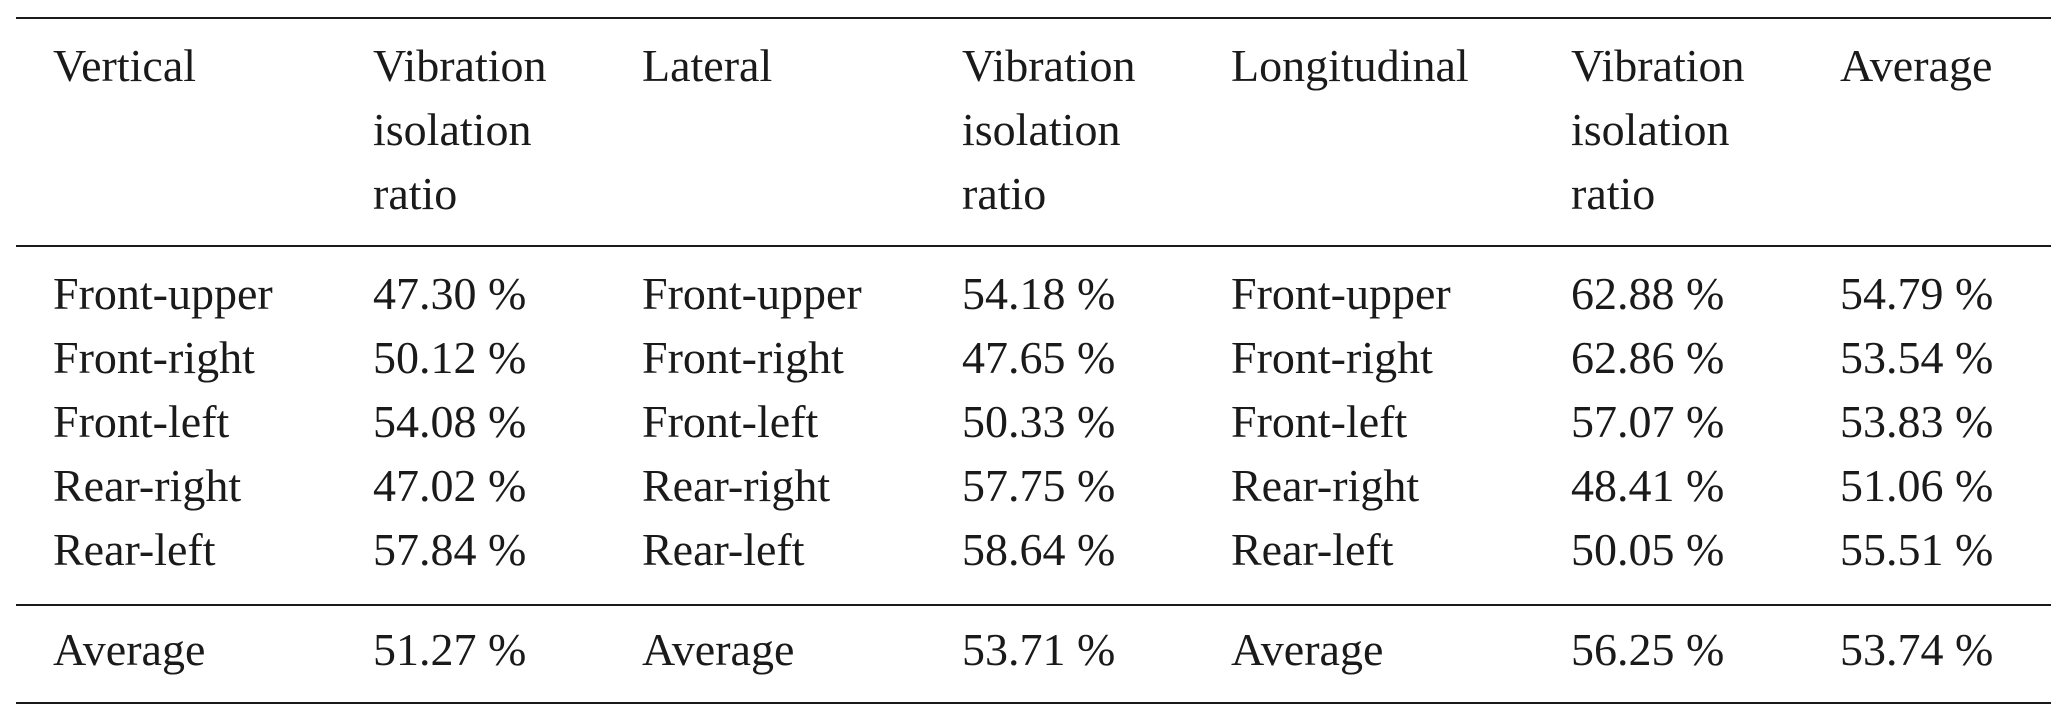  Describe the element at coordinates (707, 65) in the screenshot. I see `header-cell: Lateral` at that location.